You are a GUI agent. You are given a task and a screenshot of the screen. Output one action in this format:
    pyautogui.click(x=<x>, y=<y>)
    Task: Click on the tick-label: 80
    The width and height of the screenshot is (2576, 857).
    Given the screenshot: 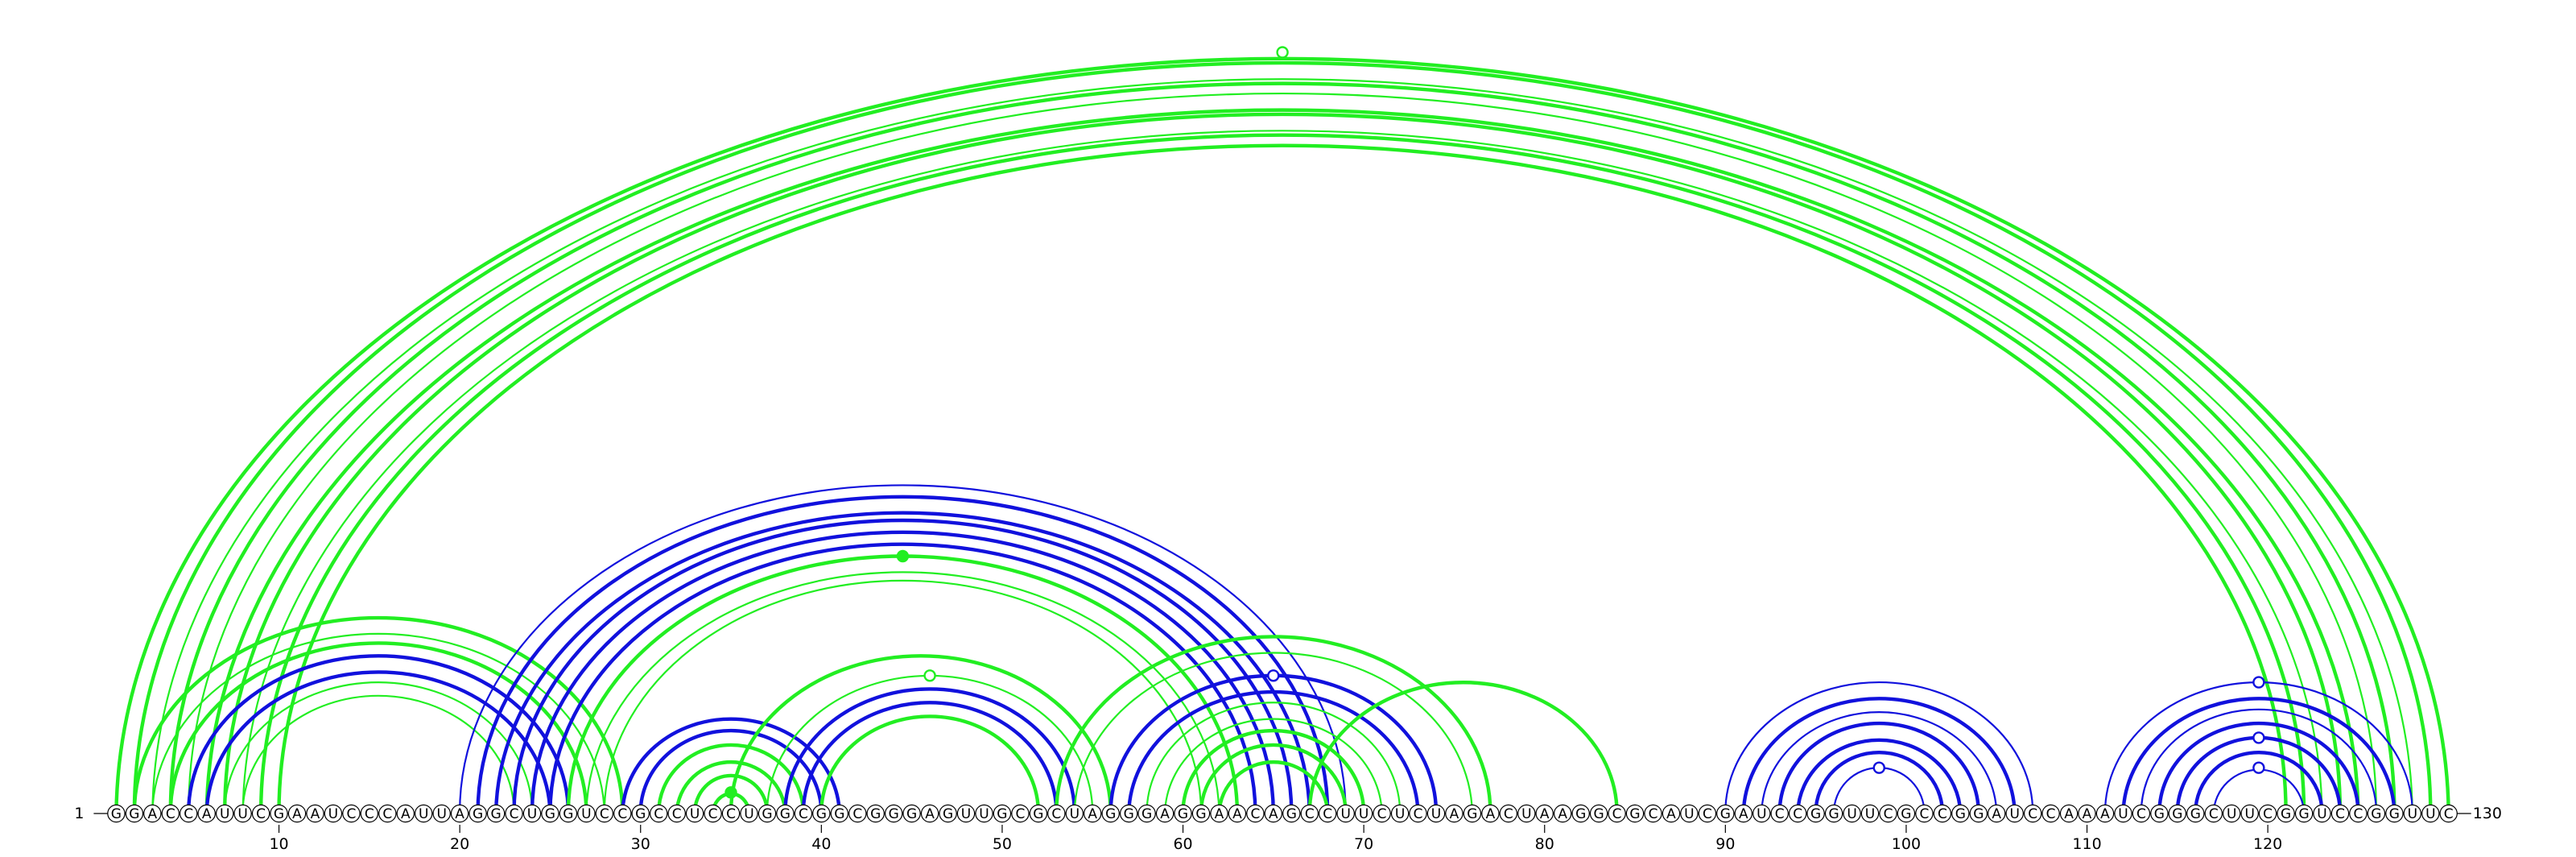 What is the action you would take?
    pyautogui.click(x=1544, y=844)
    